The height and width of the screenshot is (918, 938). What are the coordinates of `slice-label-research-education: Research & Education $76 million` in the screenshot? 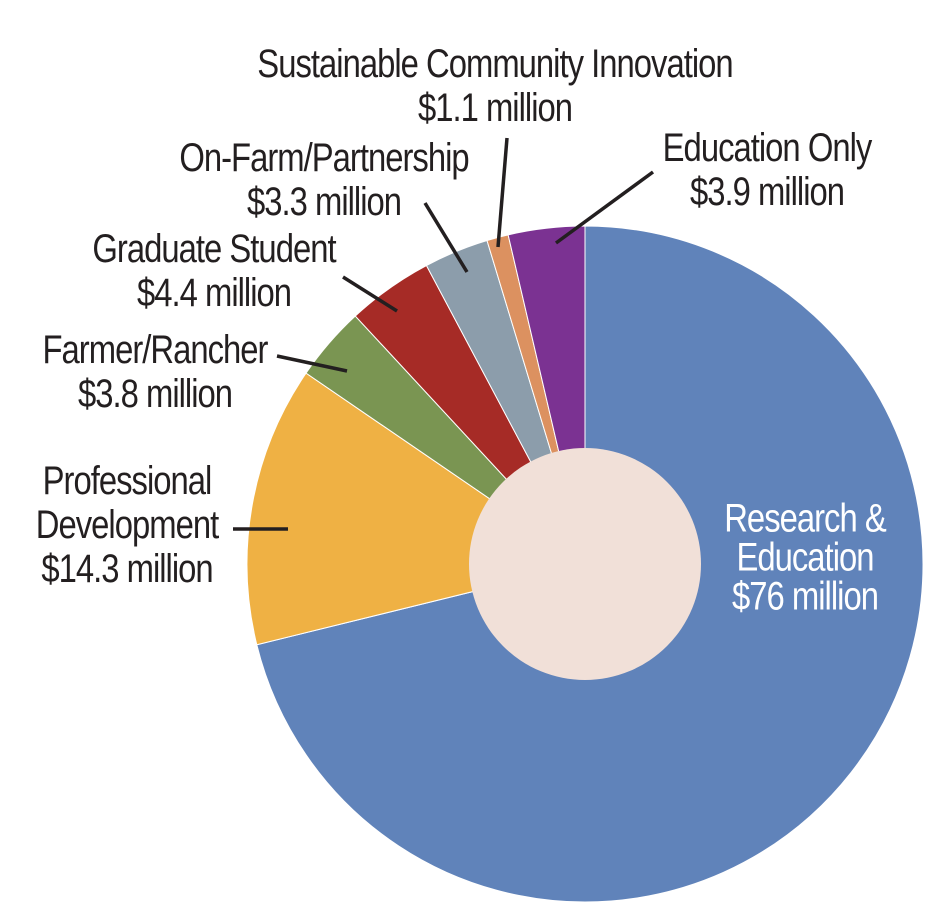 It's located at (805, 557).